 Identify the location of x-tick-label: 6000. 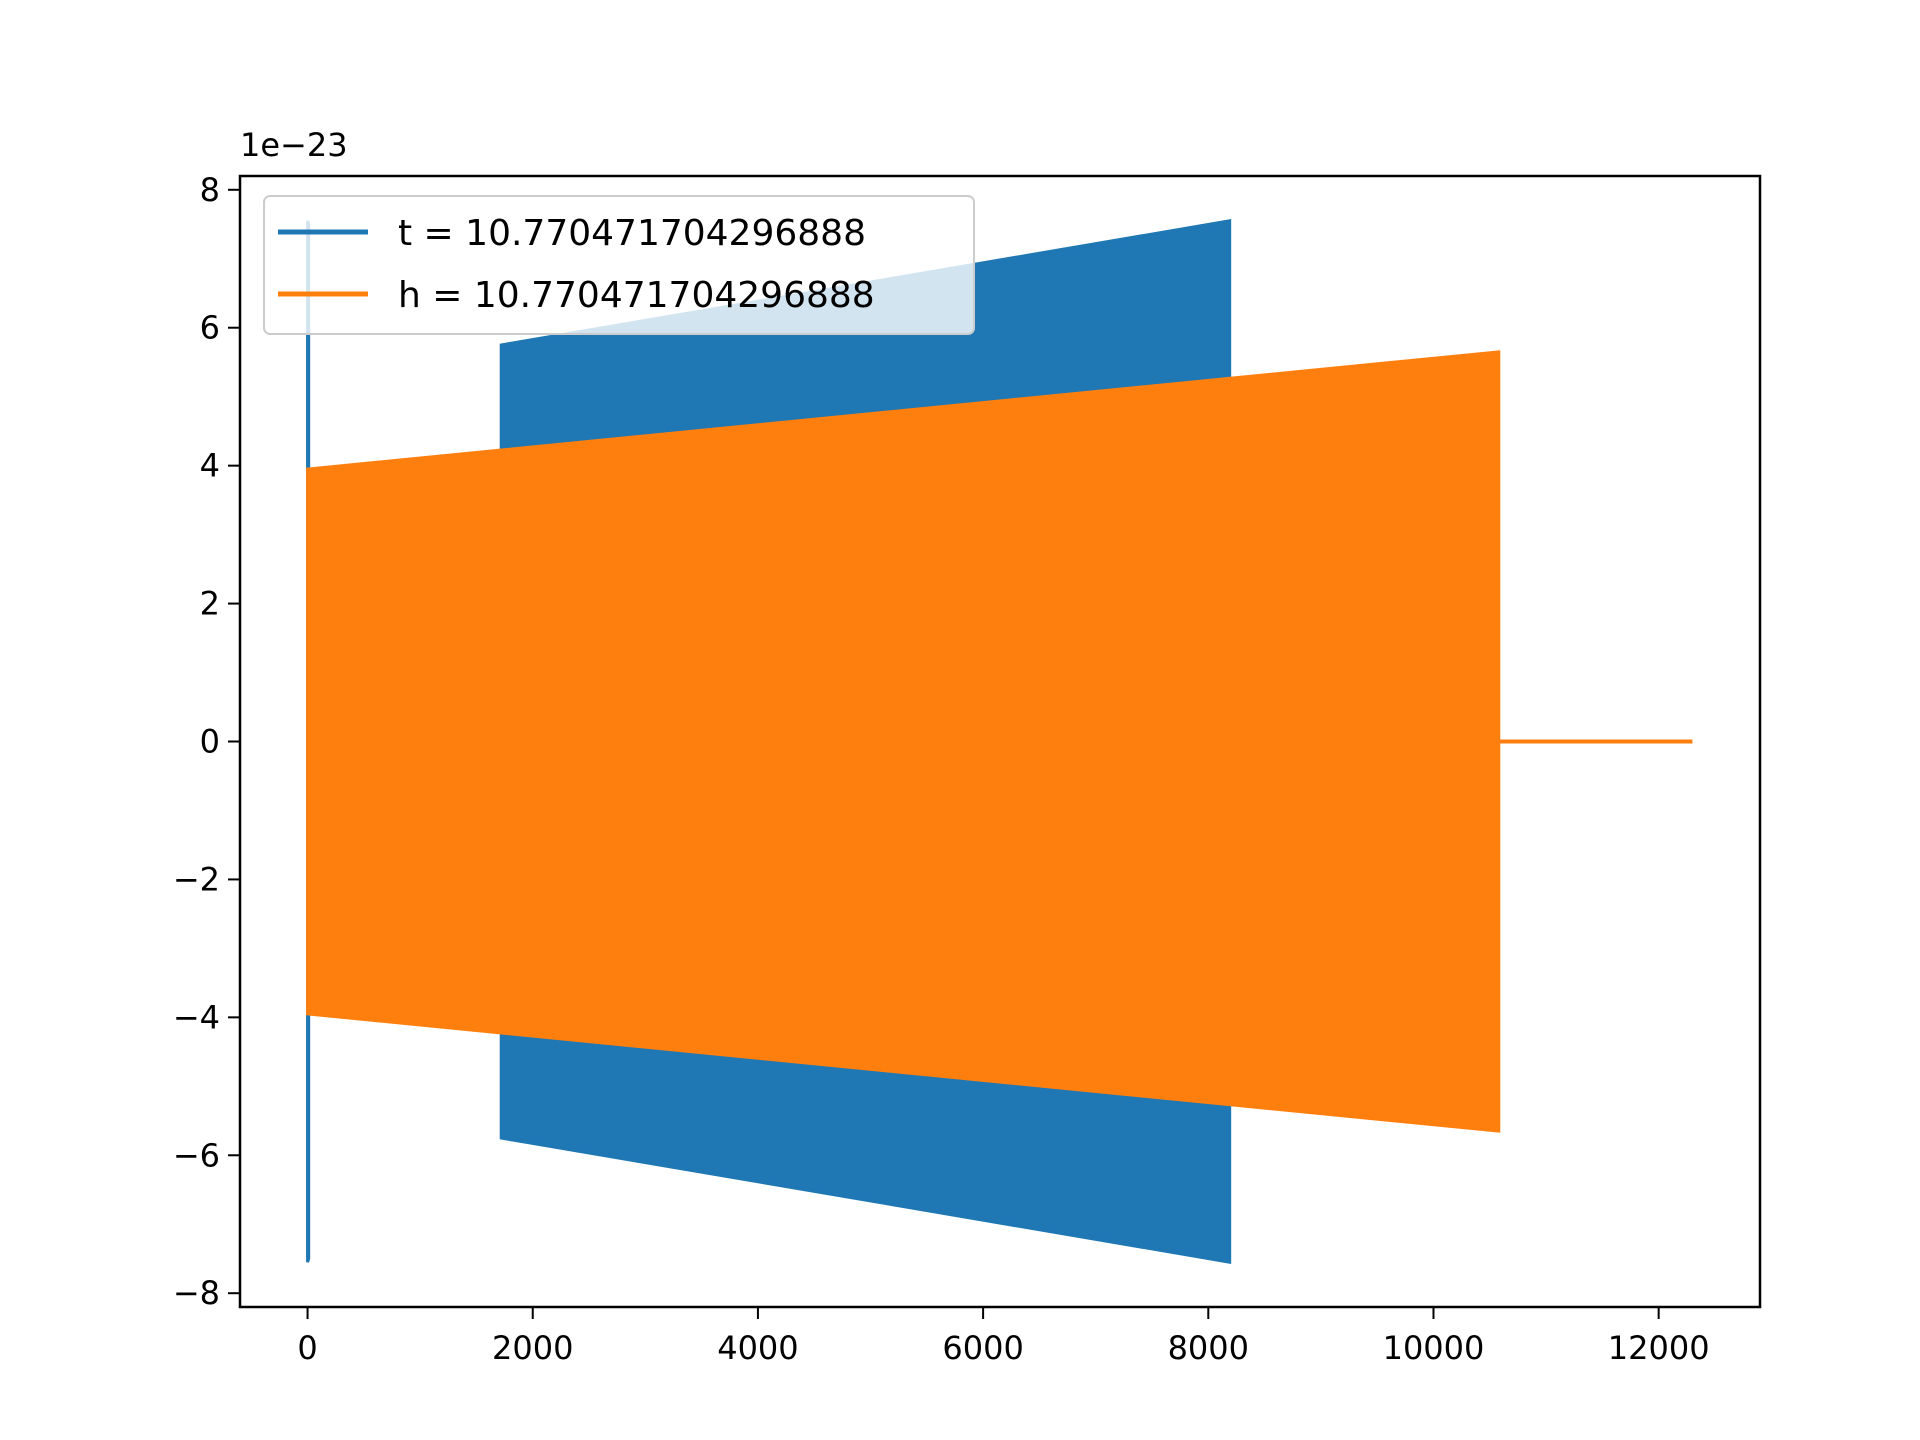
(982, 1348).